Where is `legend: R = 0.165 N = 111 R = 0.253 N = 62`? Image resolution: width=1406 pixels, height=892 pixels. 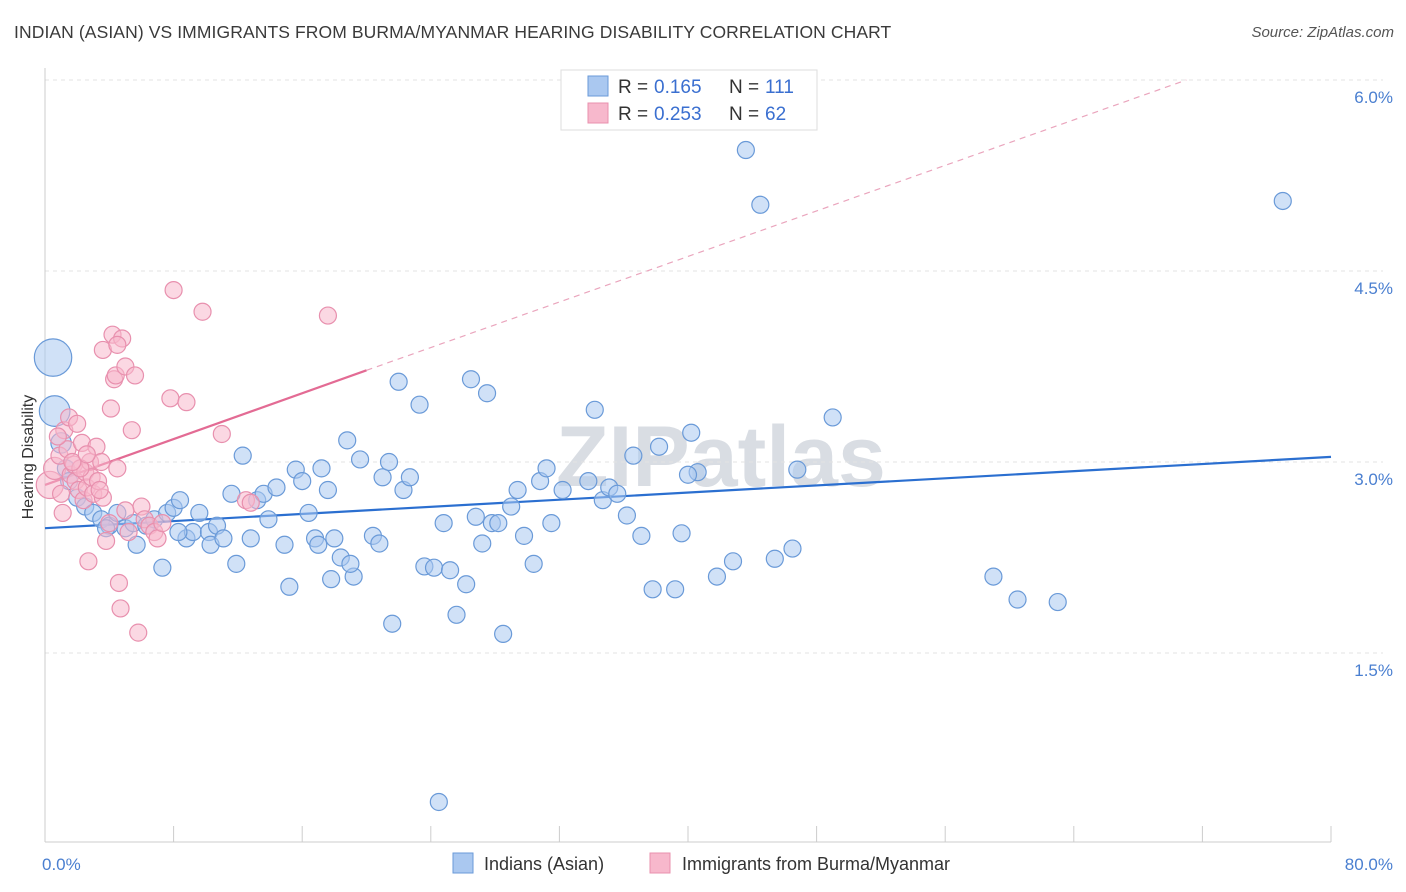 legend: R = 0.165 N = 111 R = 0.253 N = 62 is located at coordinates (689, 100).